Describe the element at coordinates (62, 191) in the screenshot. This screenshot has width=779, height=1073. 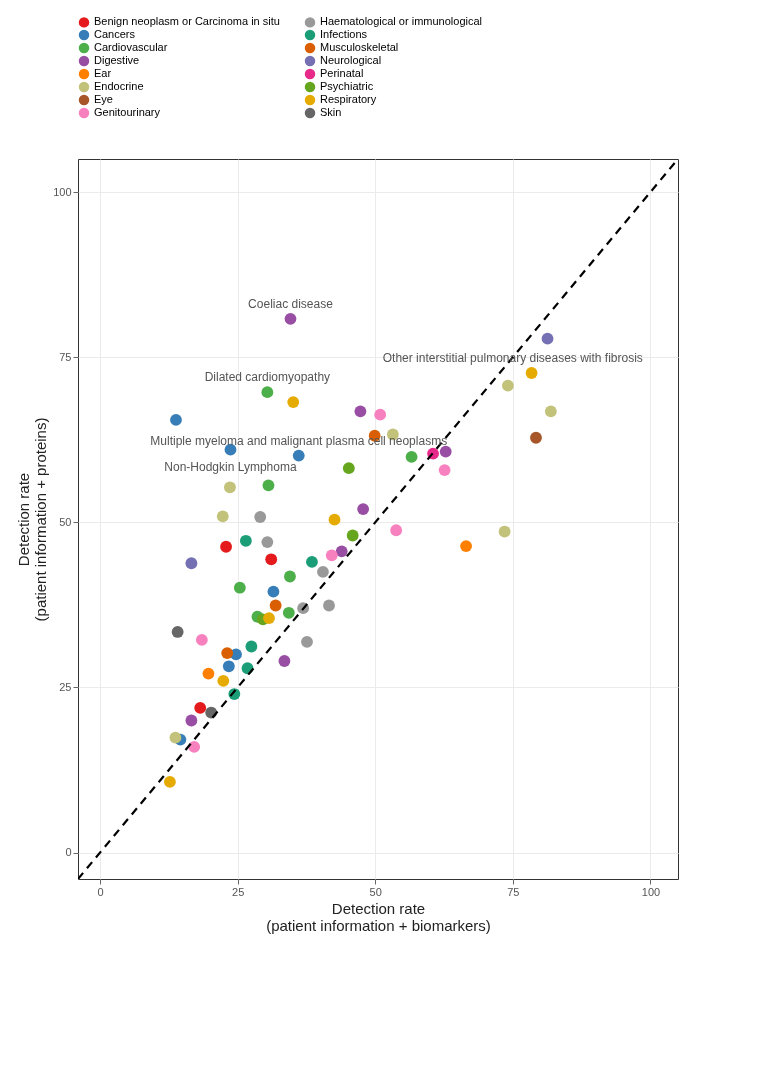
I see `y-tick-label: 100` at that location.